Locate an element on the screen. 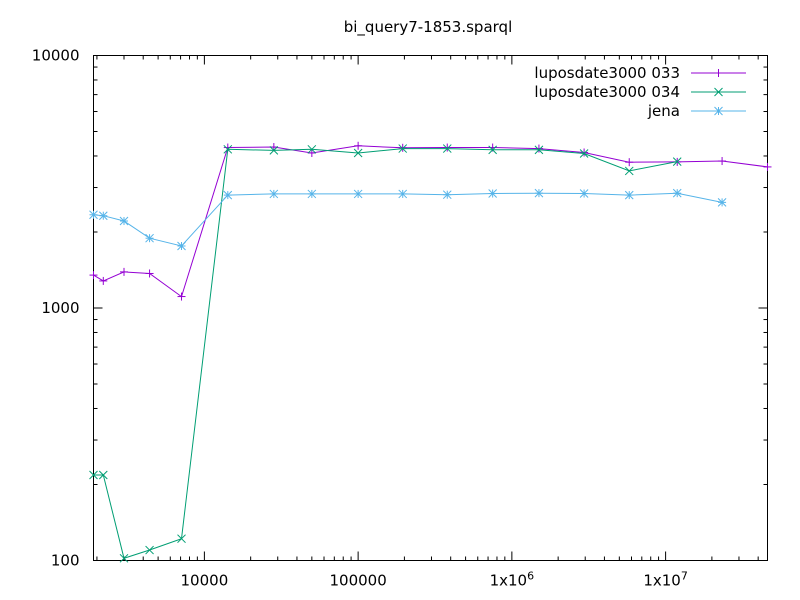 The height and width of the screenshot is (600, 800). legend-label: luposdate3000 033 is located at coordinates (607, 73).